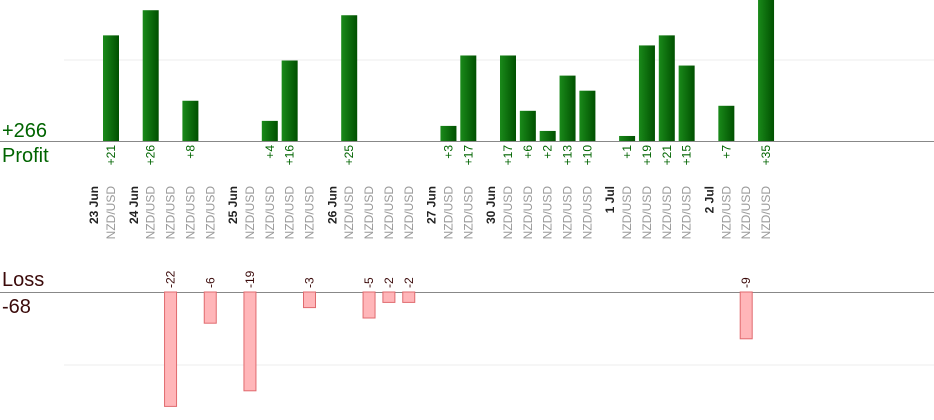 This screenshot has width=934, height=420. Describe the element at coordinates (448, 152) in the screenshot. I see `profit-value-label: +3` at that location.